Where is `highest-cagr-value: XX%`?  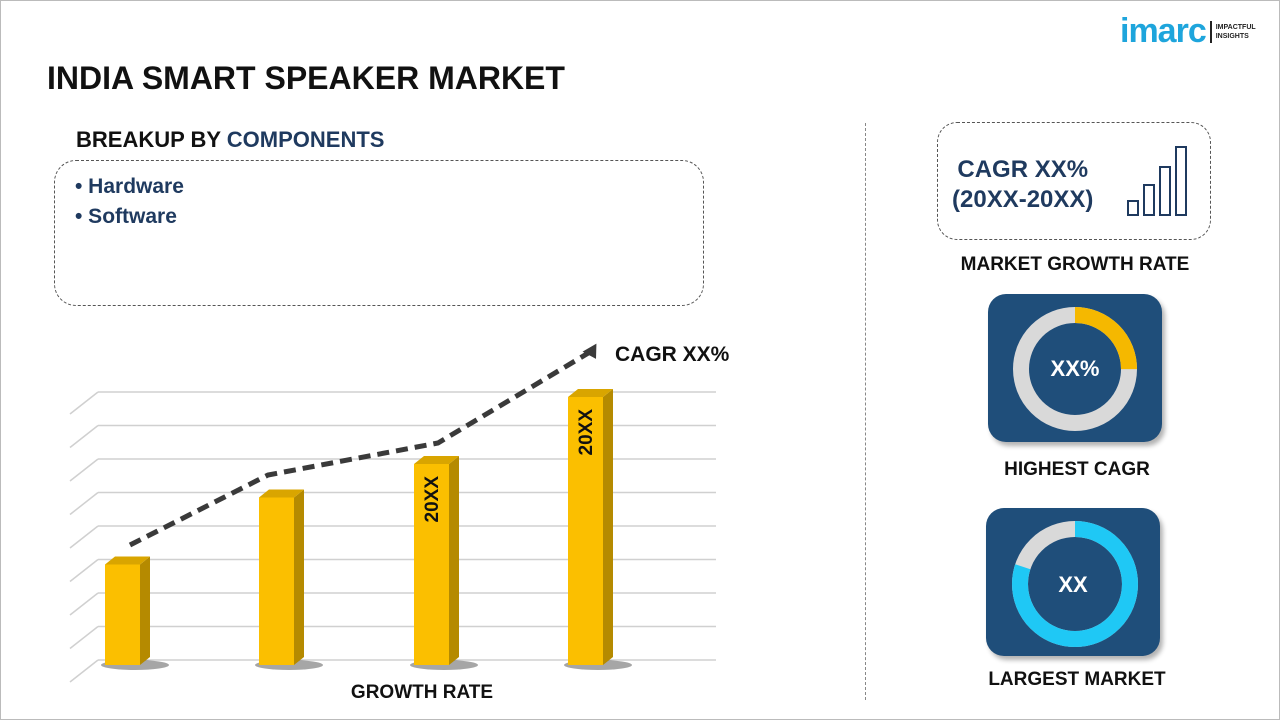
highest-cagr-value: XX% is located at coordinates (1075, 368).